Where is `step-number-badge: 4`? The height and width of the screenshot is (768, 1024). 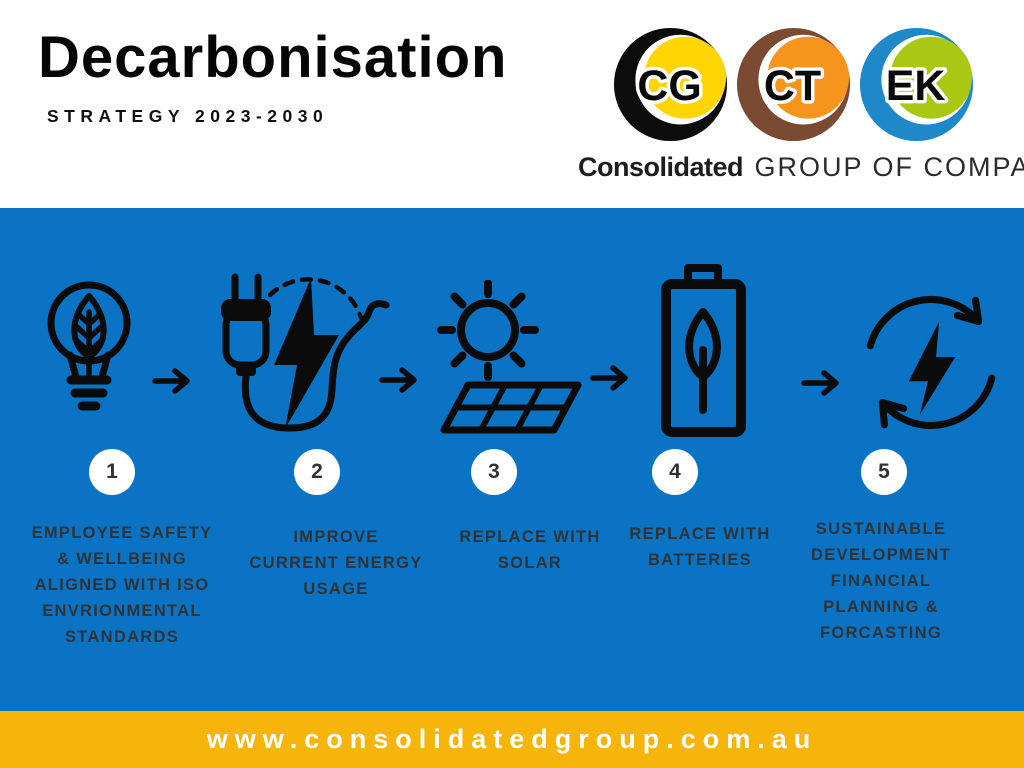
step-number-badge: 4 is located at coordinates (675, 472).